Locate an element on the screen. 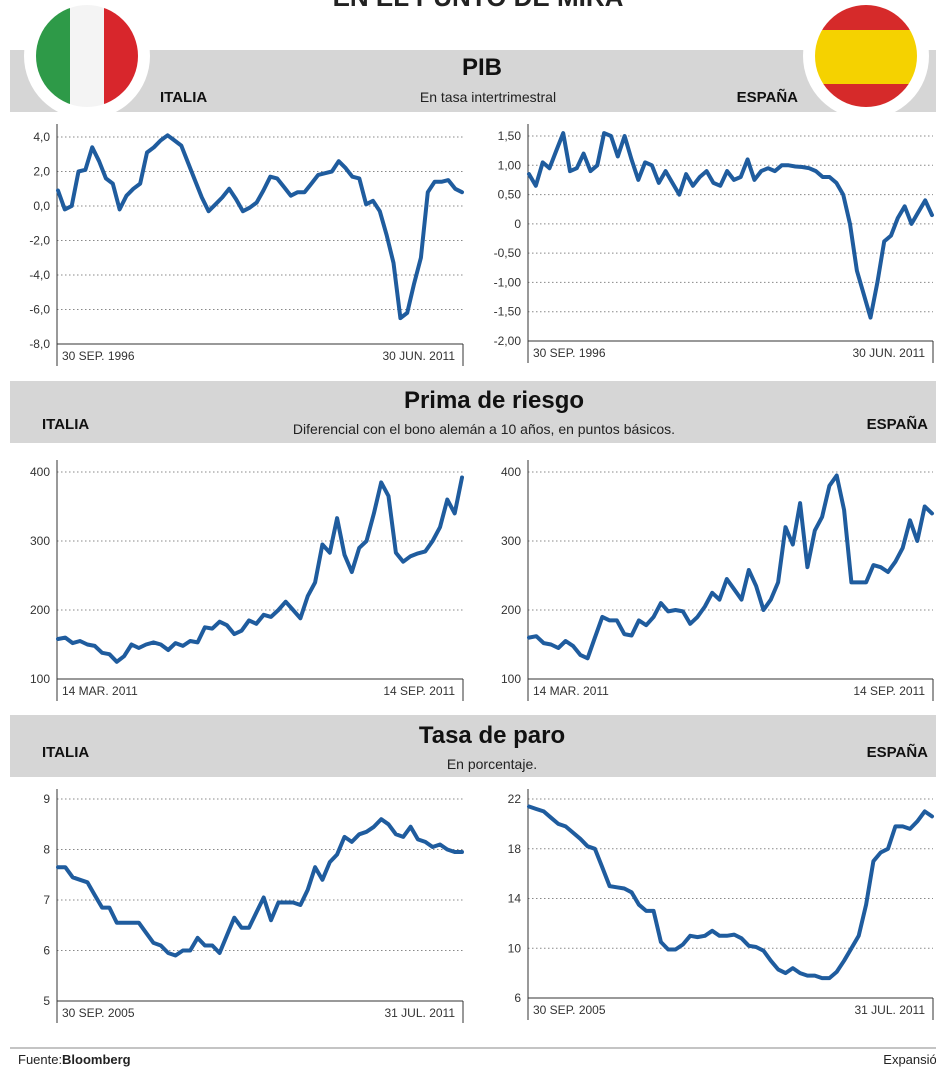 The width and height of the screenshot is (936, 1069). source-label: Fuente: is located at coordinates (40, 1059).